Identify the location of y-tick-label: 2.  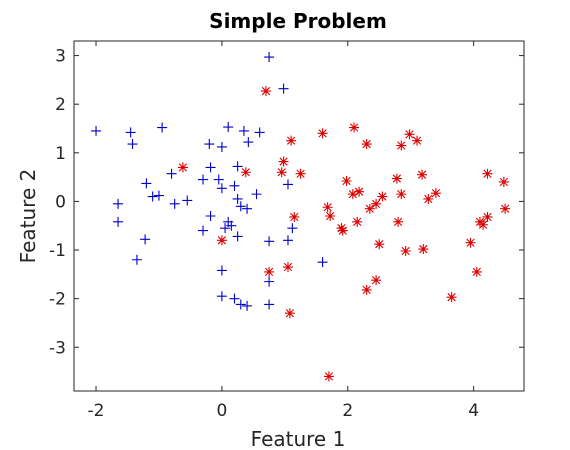
(60, 105).